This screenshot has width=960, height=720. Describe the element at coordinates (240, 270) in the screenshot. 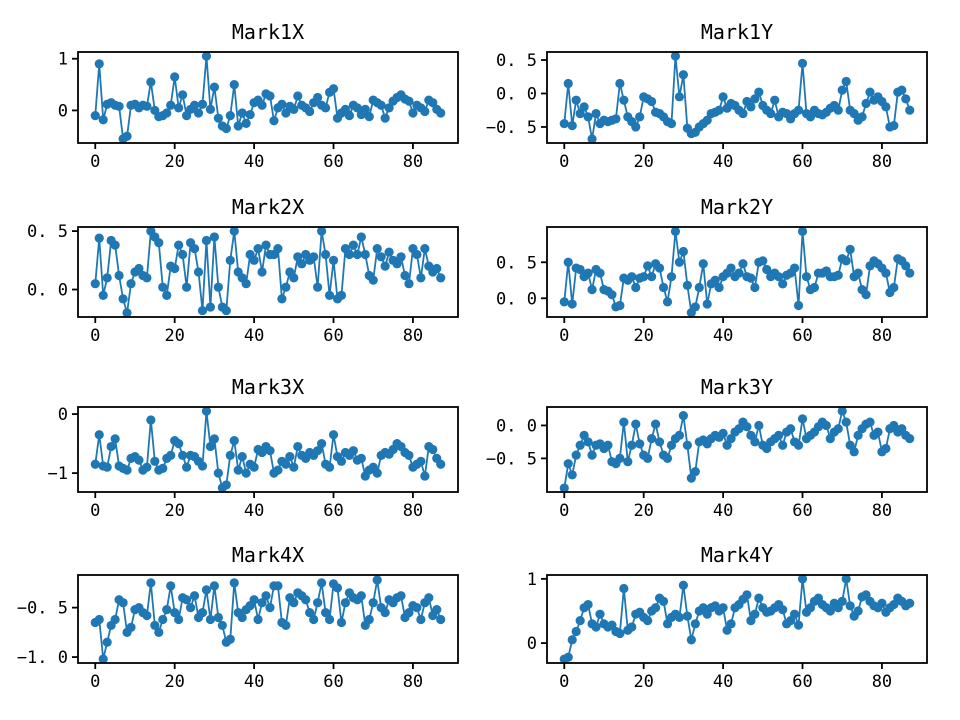

I see `subplot-mark2x: Mark2X 0 20 40 60 80 0. 5 0. 0` at that location.